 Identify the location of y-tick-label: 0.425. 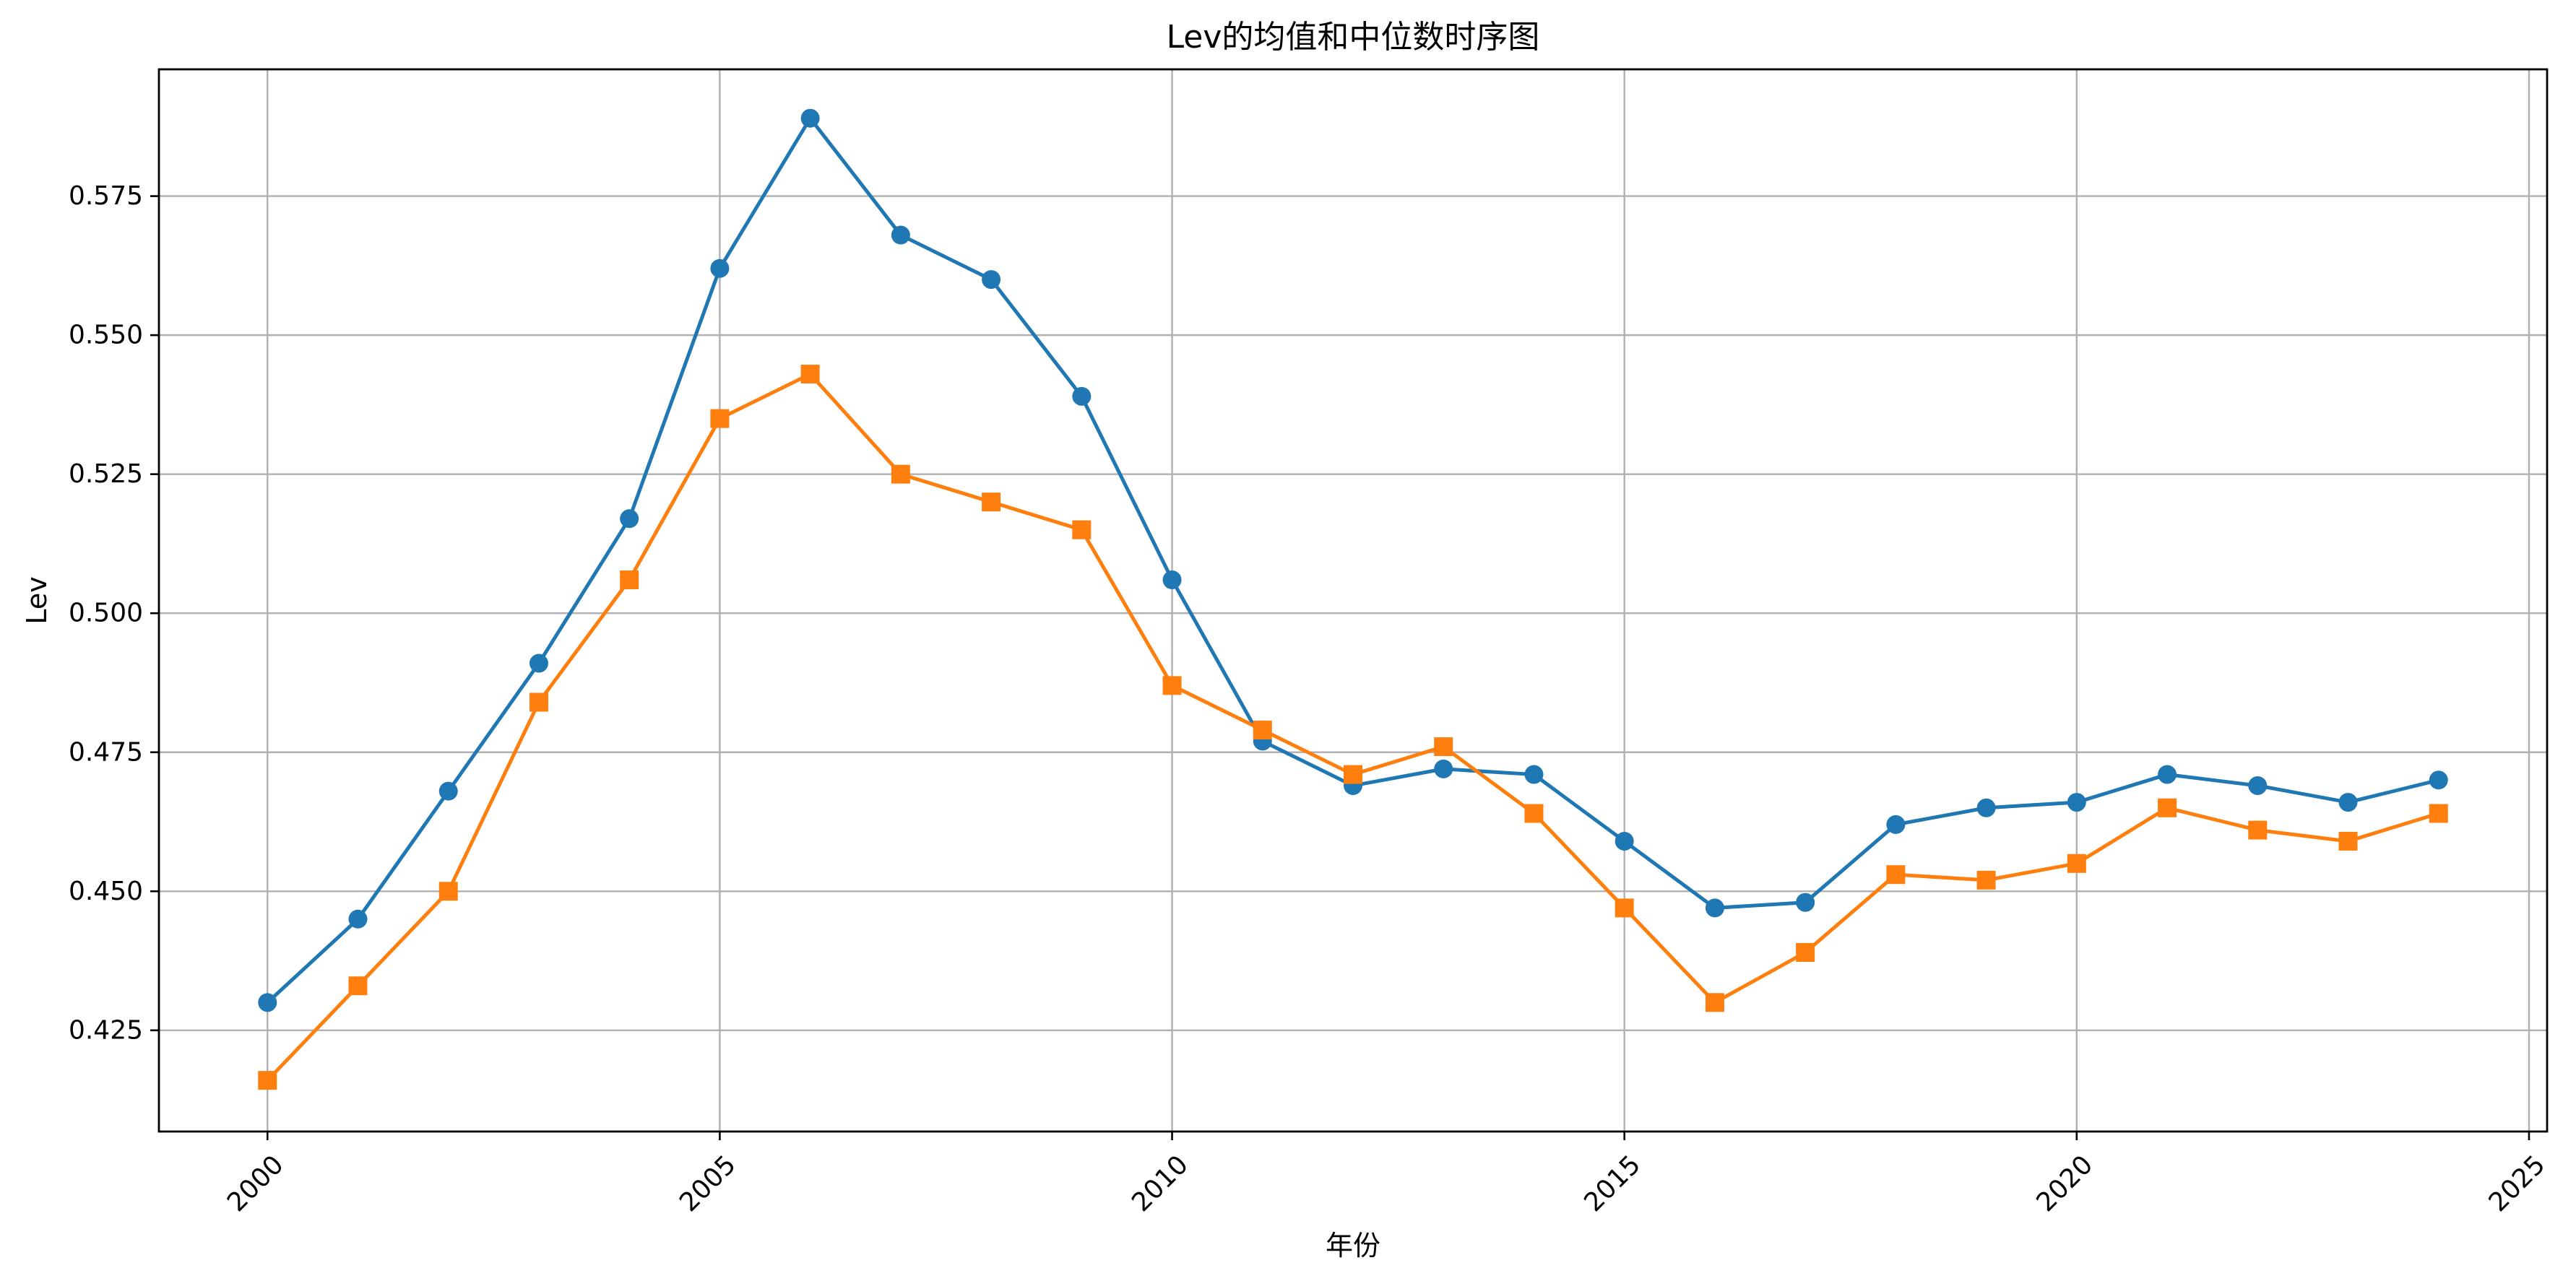
(106, 1030).